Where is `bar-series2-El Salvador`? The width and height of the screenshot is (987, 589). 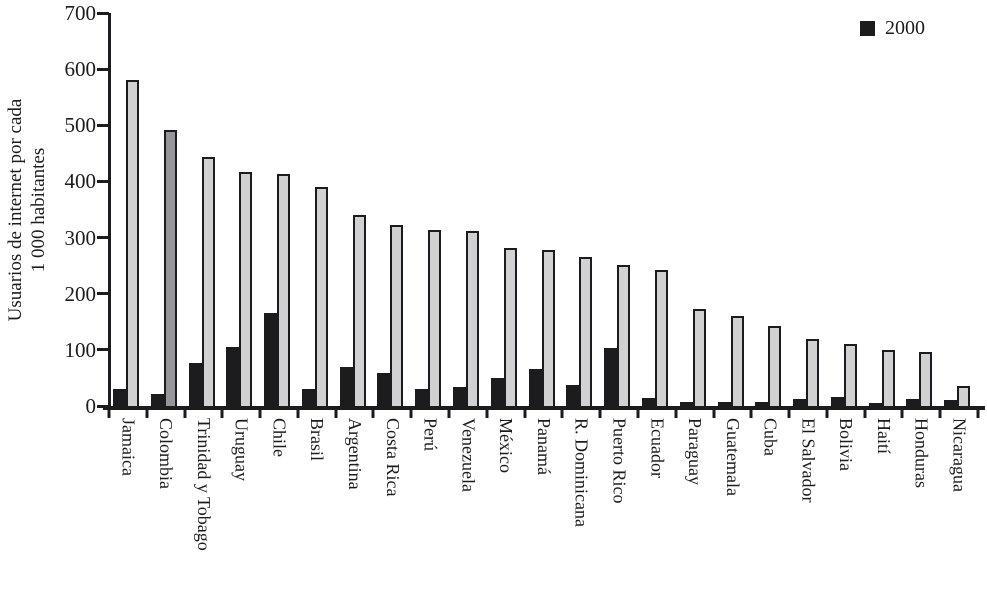 bar-series2-El Salvador is located at coordinates (813, 372).